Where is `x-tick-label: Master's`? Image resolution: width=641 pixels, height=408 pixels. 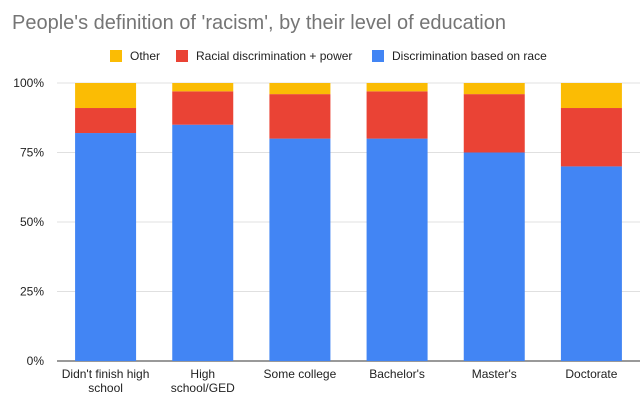 x-tick-label: Master's is located at coordinates (494, 374).